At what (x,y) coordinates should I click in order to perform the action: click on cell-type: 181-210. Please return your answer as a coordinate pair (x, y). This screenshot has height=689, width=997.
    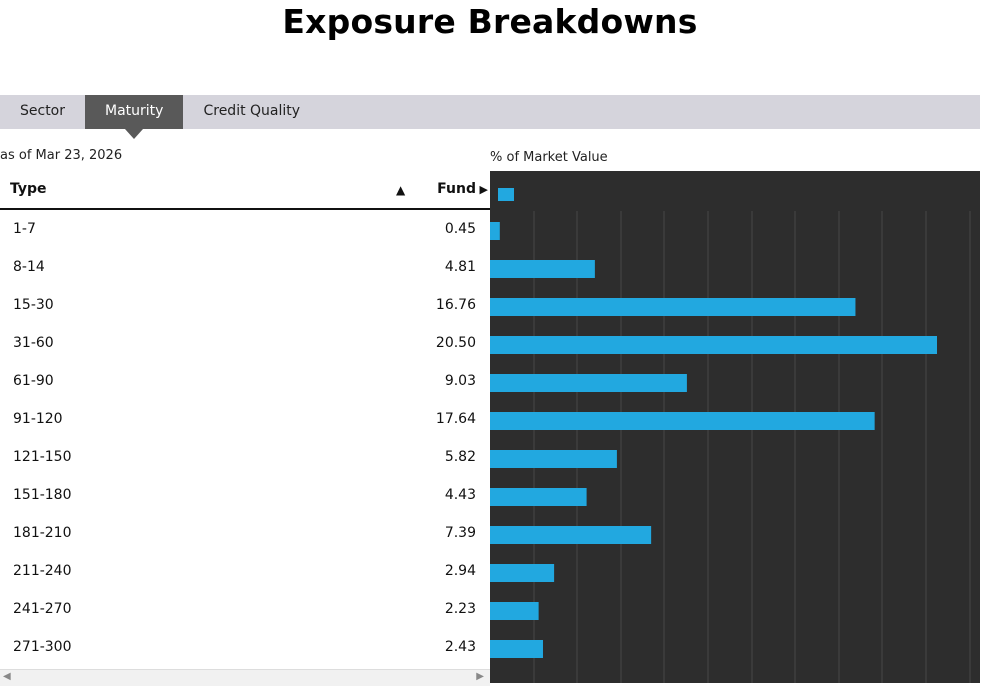
    Looking at the image, I should click on (42, 533).